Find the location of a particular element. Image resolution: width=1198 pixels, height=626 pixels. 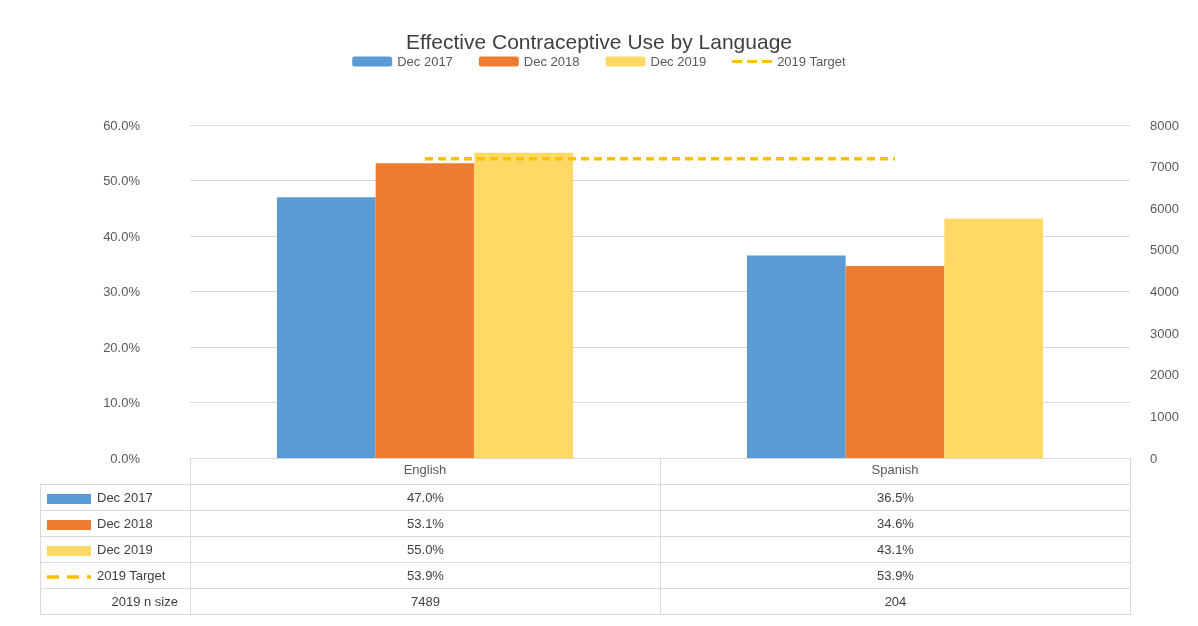

text: Dec 2018 is located at coordinates (125, 523).